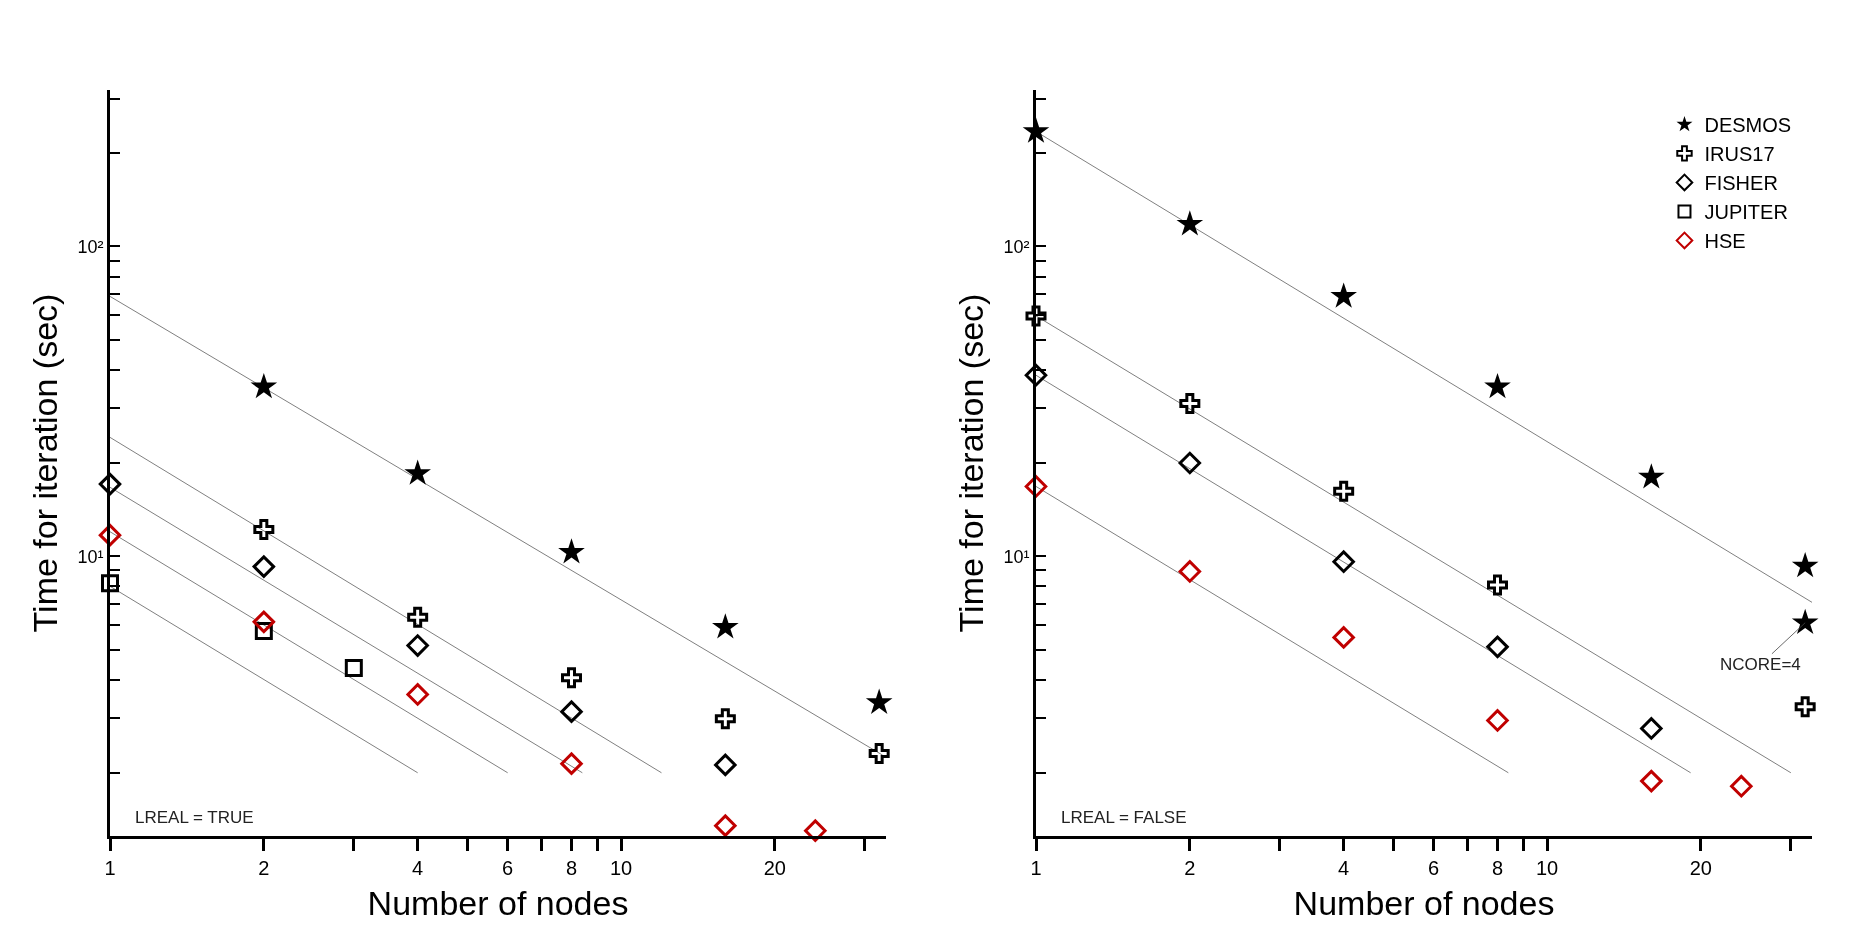 Image resolution: width=1852 pixels, height=946 pixels. I want to click on legend-label: IRUS17, so click(1739, 154).